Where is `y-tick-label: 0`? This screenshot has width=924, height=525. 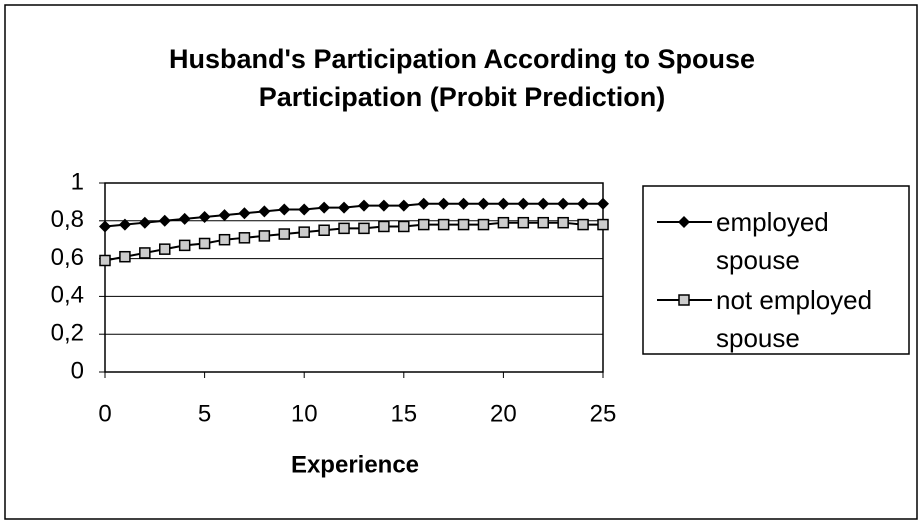 y-tick-label: 0 is located at coordinates (77, 370).